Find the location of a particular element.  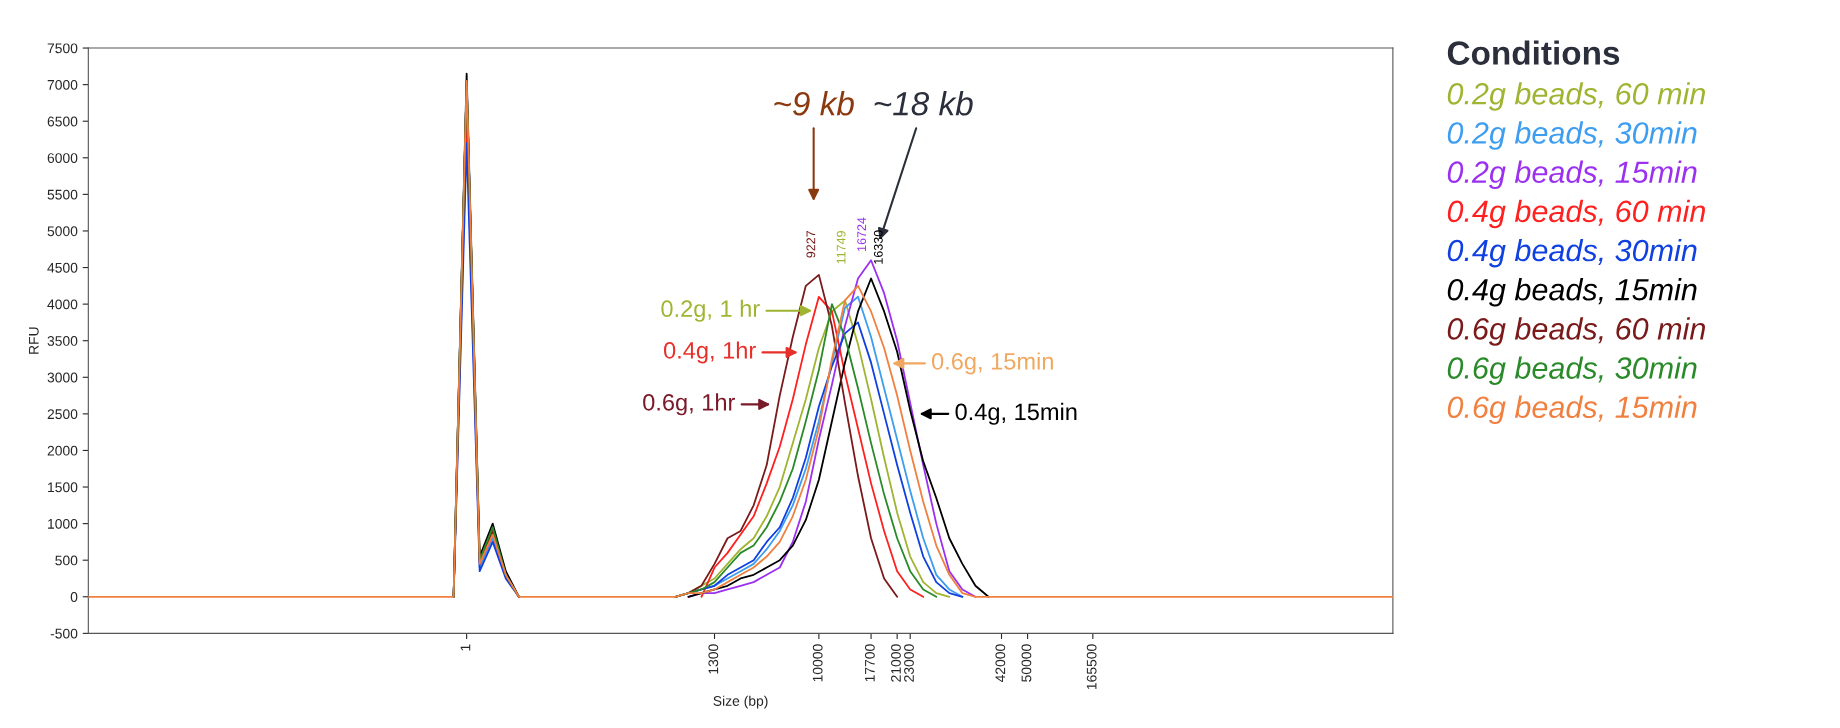

x-tick-label: 21000 is located at coordinates (896, 663).